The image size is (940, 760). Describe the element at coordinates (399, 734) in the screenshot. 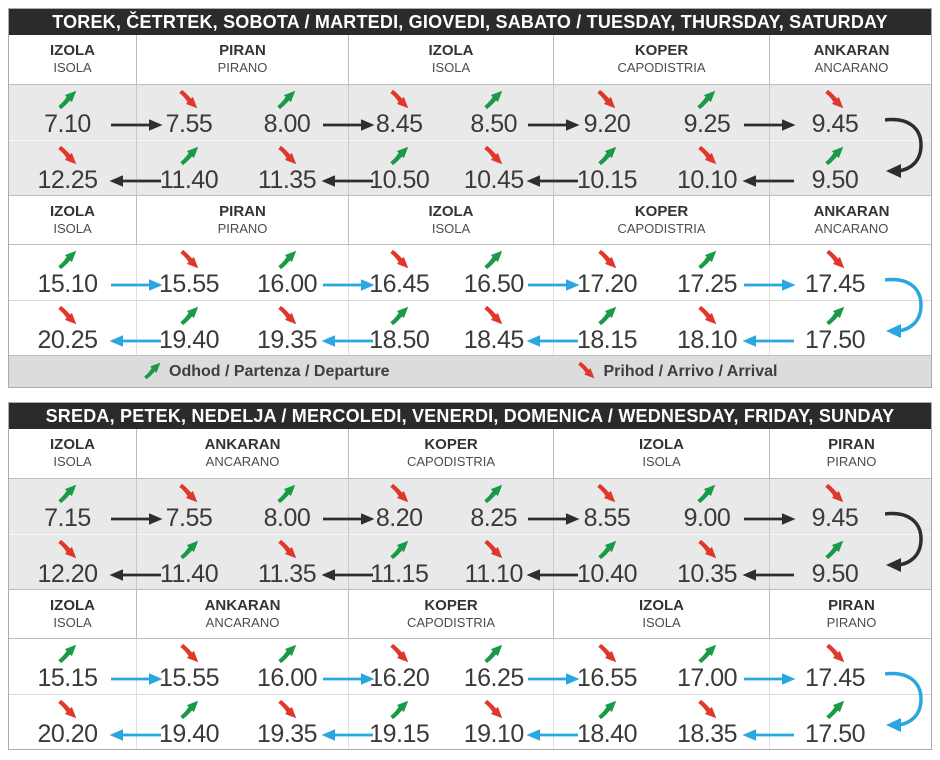

I see `time-value: 19.15` at that location.